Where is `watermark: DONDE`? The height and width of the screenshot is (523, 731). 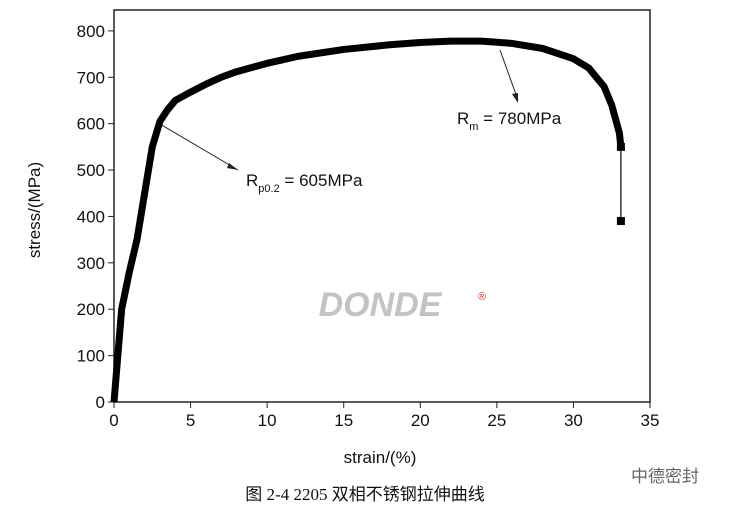 watermark: DONDE is located at coordinates (381, 305).